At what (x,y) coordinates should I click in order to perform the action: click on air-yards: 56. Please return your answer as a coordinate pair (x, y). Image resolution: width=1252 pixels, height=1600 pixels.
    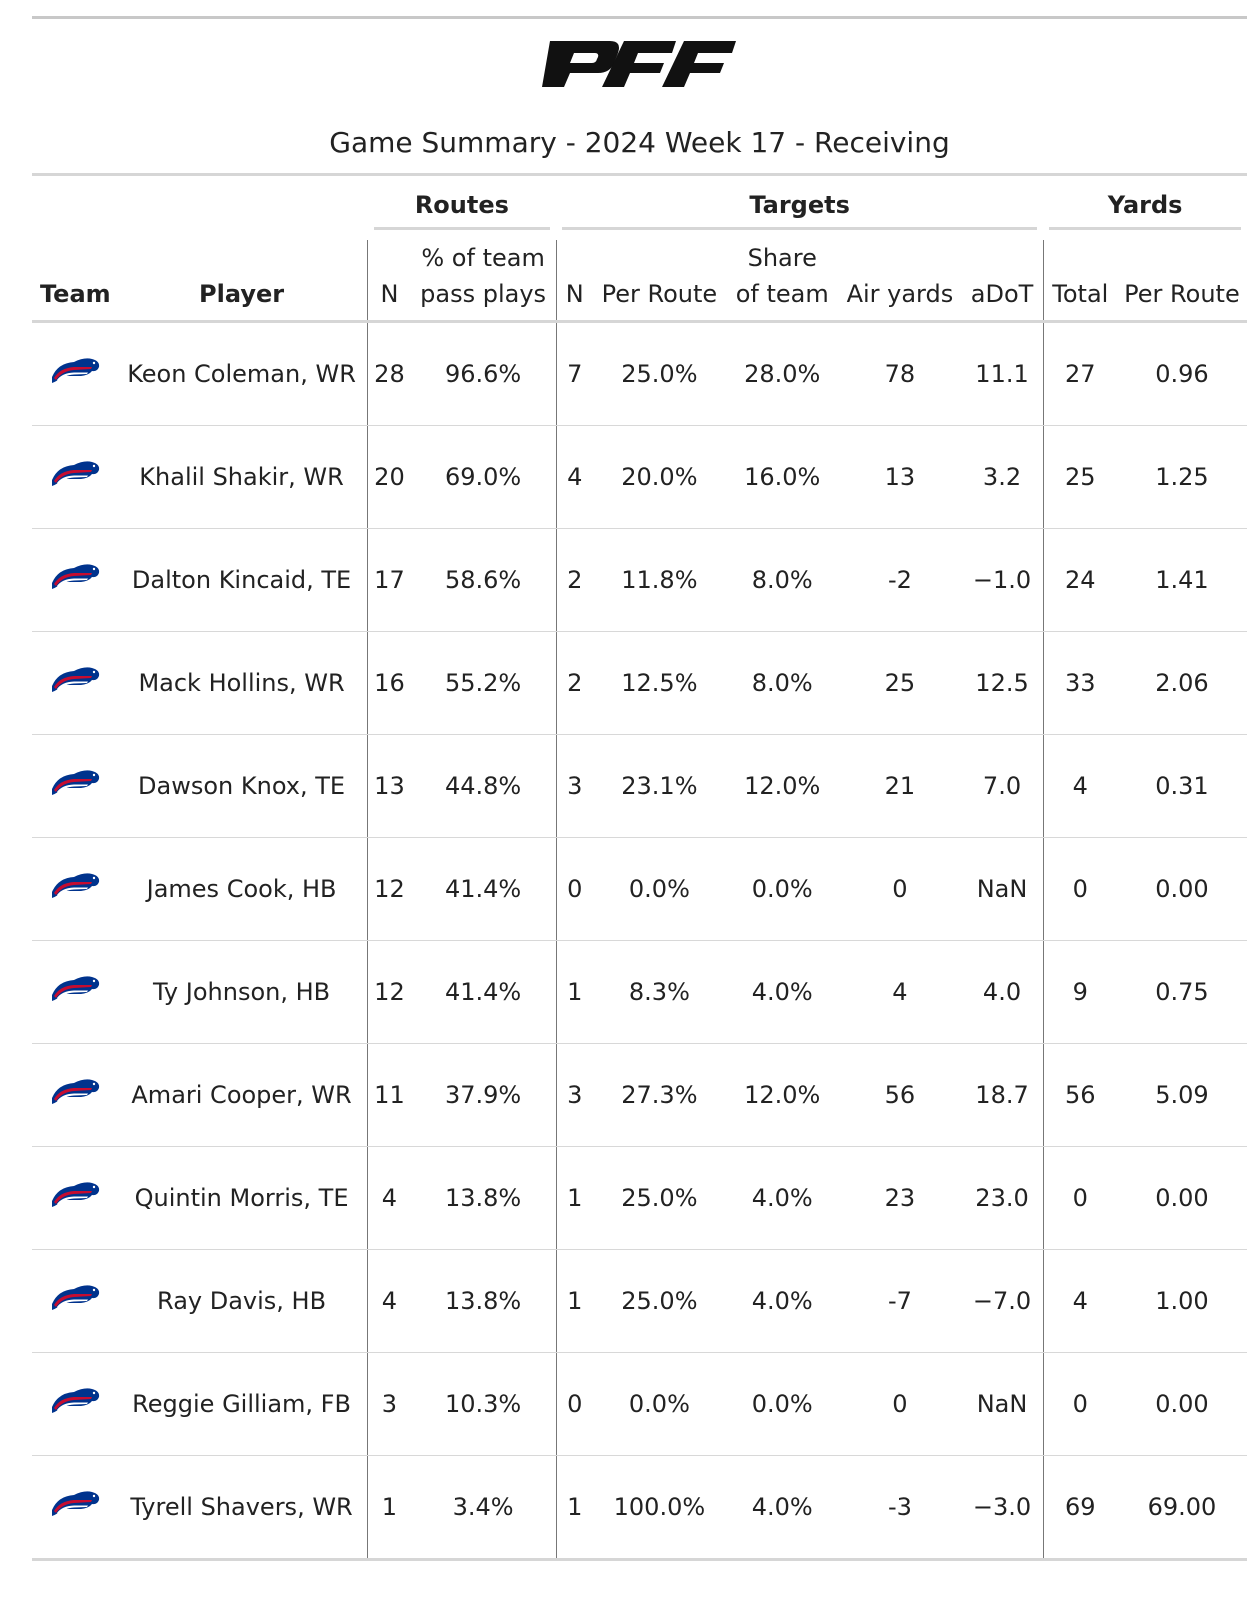
    Looking at the image, I should click on (900, 1095).